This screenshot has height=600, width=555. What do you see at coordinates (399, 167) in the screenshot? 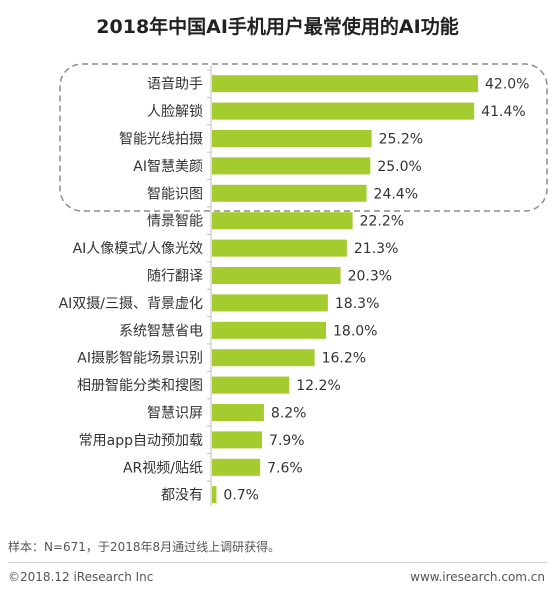
I see `value-label: 25.0%` at bounding box center [399, 167].